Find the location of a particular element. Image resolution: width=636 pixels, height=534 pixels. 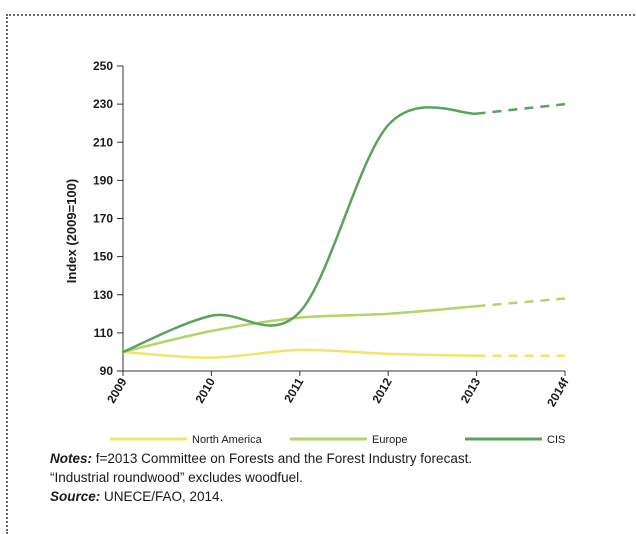

y-tick-label: 90 is located at coordinates (107, 371).